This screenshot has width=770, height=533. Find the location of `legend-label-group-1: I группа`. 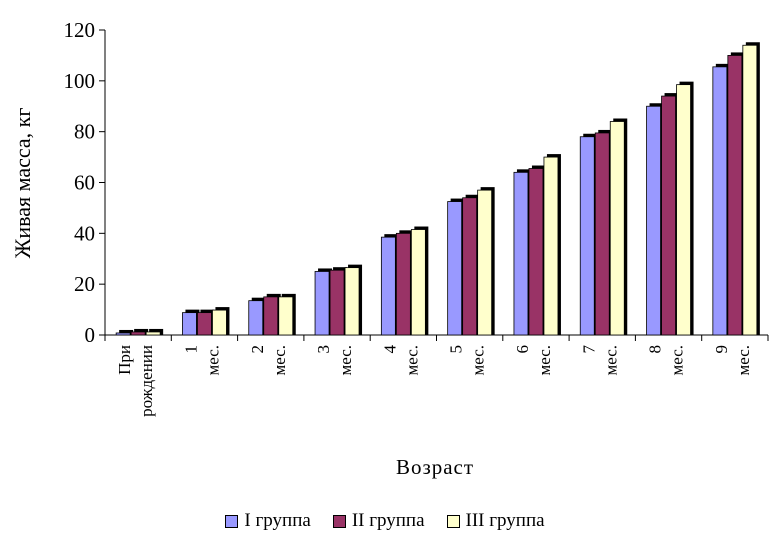

legend-label-group-1: I группа is located at coordinates (277, 520).